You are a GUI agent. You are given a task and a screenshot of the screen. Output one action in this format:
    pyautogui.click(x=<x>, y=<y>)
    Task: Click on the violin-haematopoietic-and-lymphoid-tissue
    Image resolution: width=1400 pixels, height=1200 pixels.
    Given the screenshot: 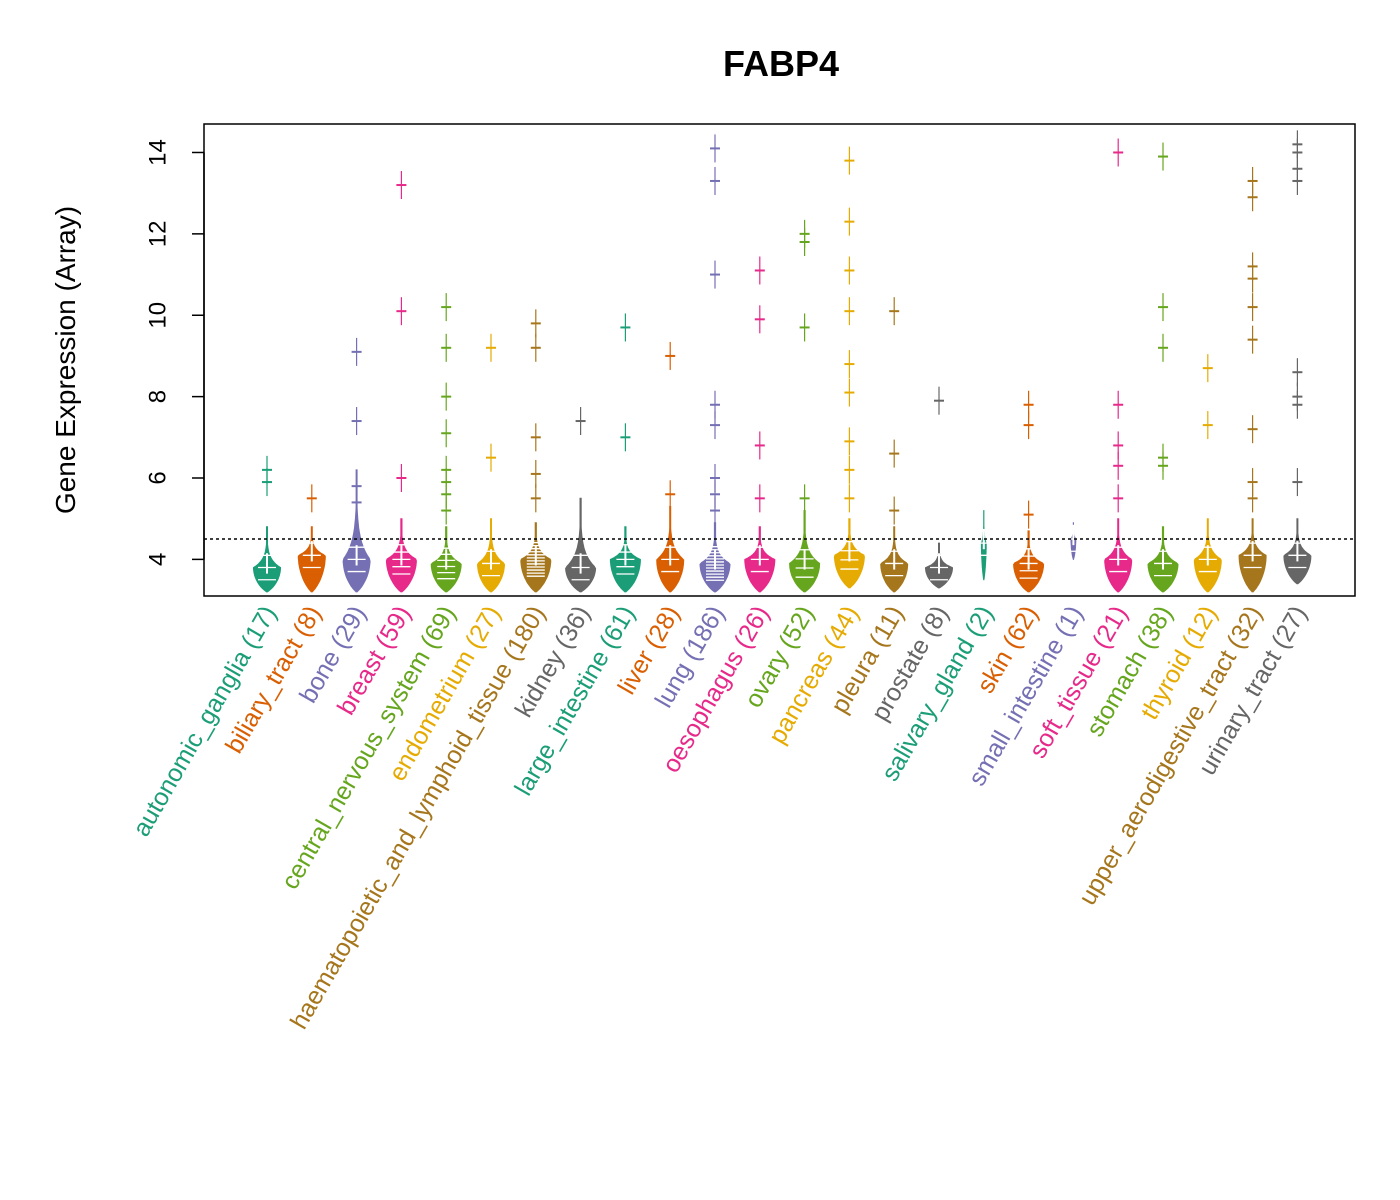 What is the action you would take?
    pyautogui.click(x=536, y=451)
    